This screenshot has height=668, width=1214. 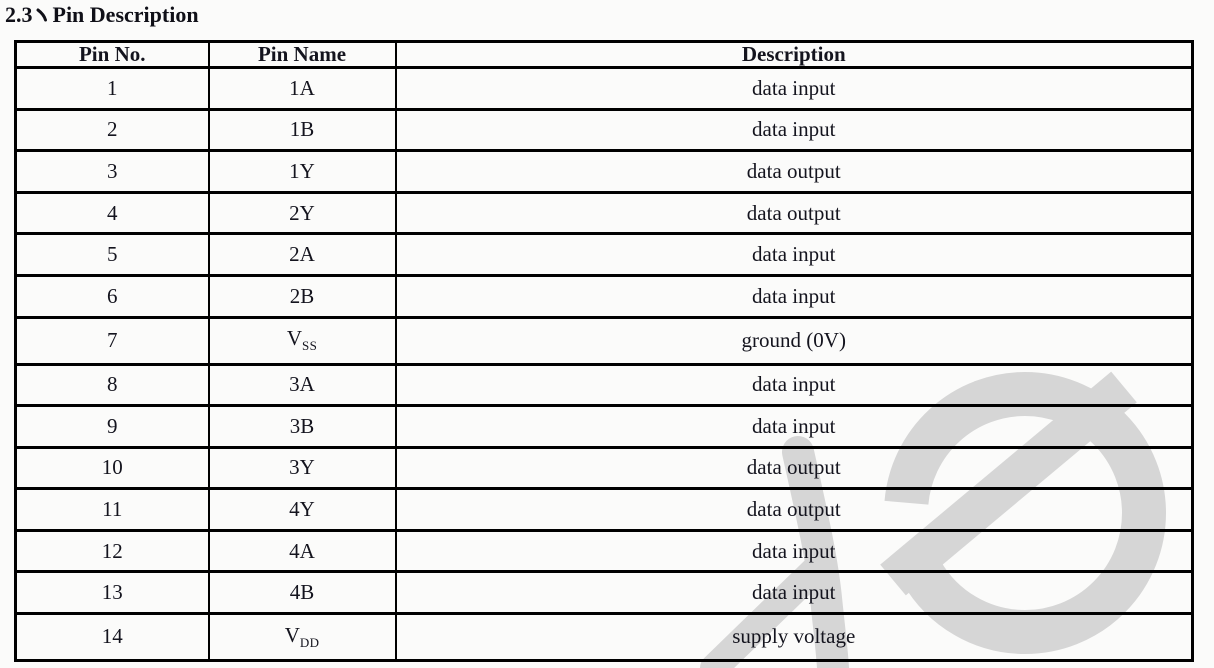 I want to click on table-row: 10 3Y data output, so click(x=604, y=468).